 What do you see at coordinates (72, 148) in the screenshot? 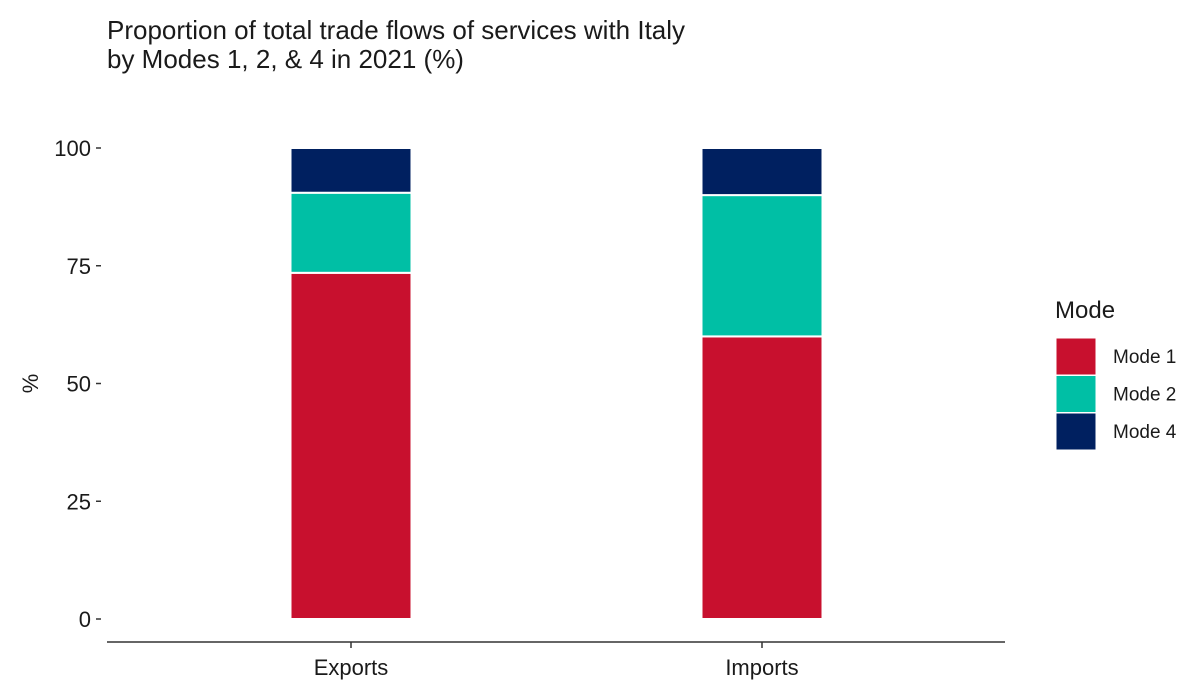
I see `y-tick-label: 100` at bounding box center [72, 148].